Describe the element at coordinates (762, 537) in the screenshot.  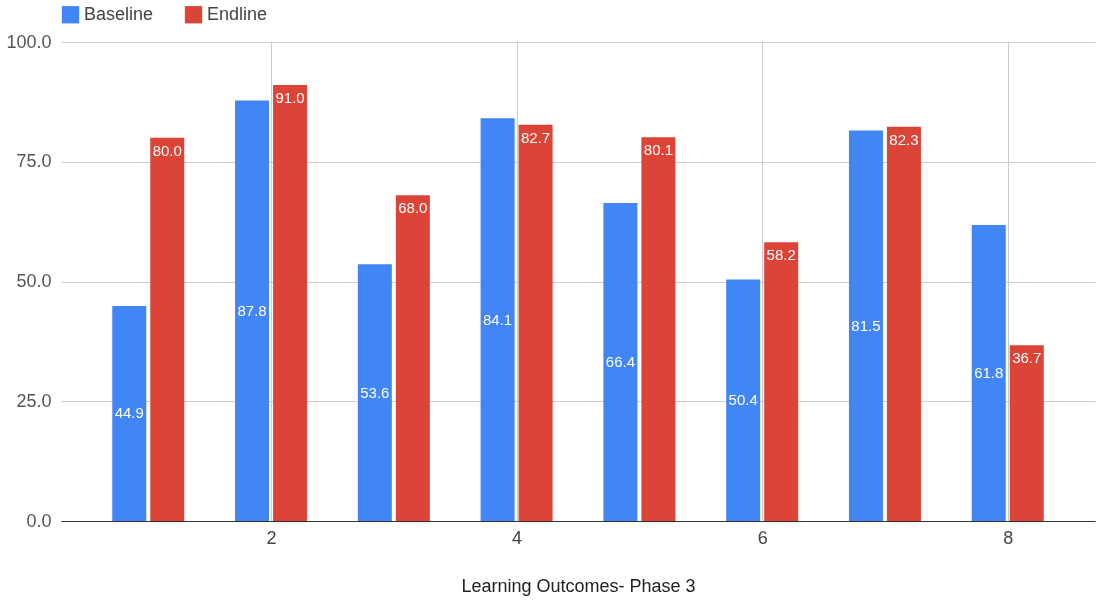
I see `x-tick-label: 6` at that location.